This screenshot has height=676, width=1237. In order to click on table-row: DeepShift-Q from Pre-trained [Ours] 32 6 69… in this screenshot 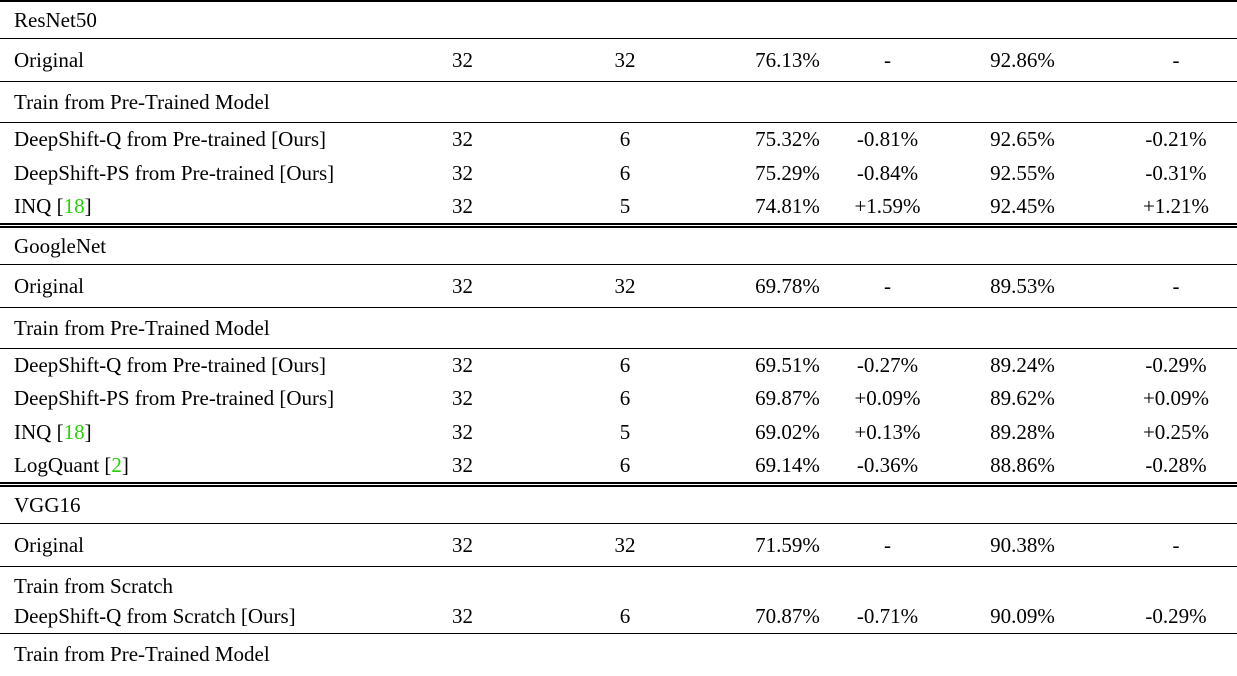, I will do `click(618, 366)`.